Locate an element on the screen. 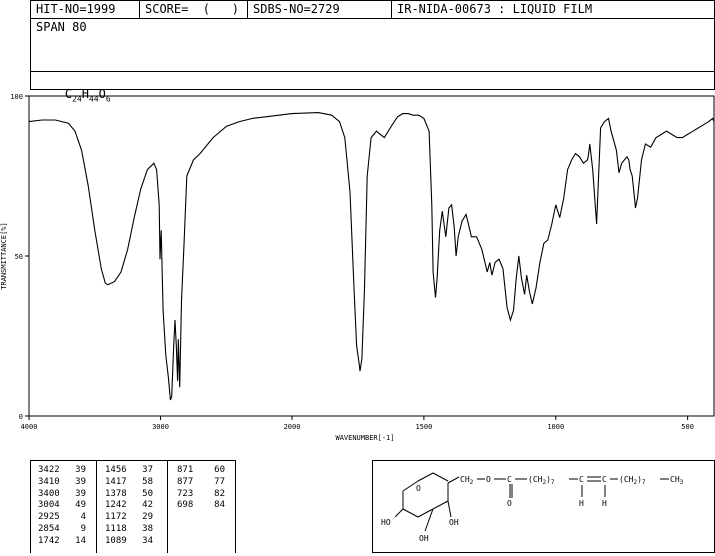  peak-transmittance: 38 is located at coordinates (147, 528).